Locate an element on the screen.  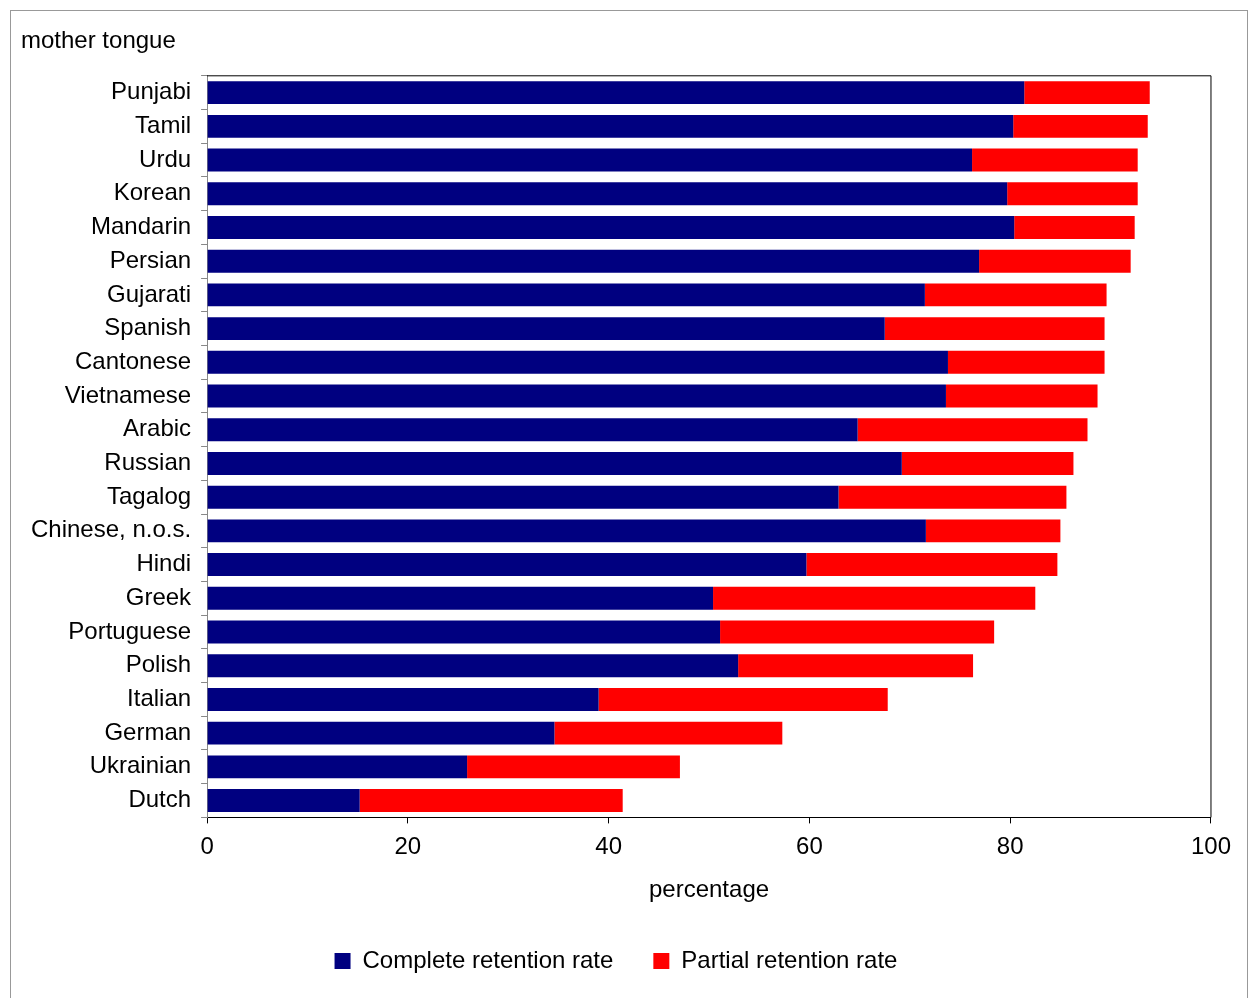
y-tick-label: Punjabi is located at coordinates (151, 91).